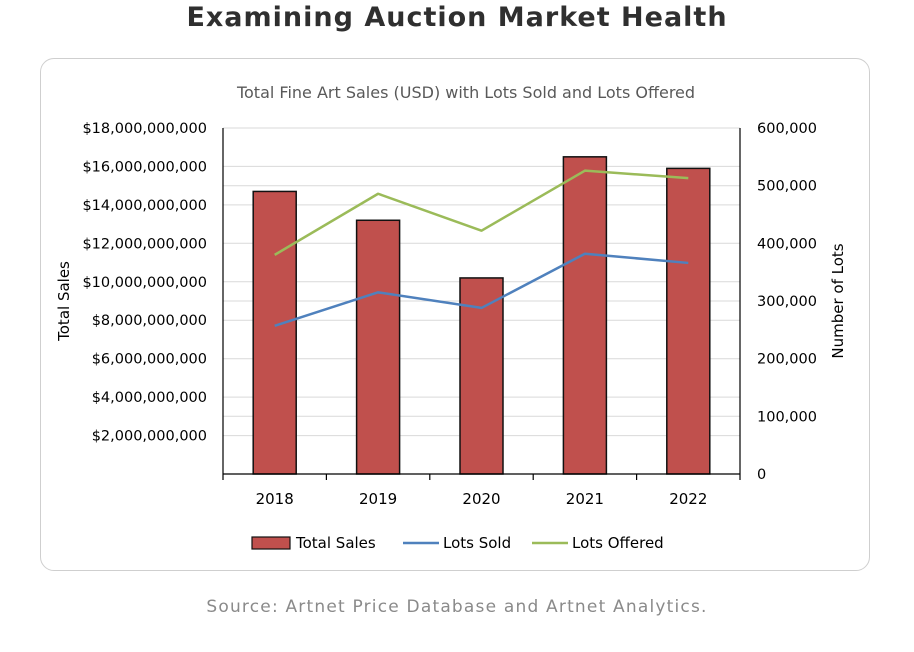  I want to click on y-tick-label: $12,000,000,000, so click(144, 244).